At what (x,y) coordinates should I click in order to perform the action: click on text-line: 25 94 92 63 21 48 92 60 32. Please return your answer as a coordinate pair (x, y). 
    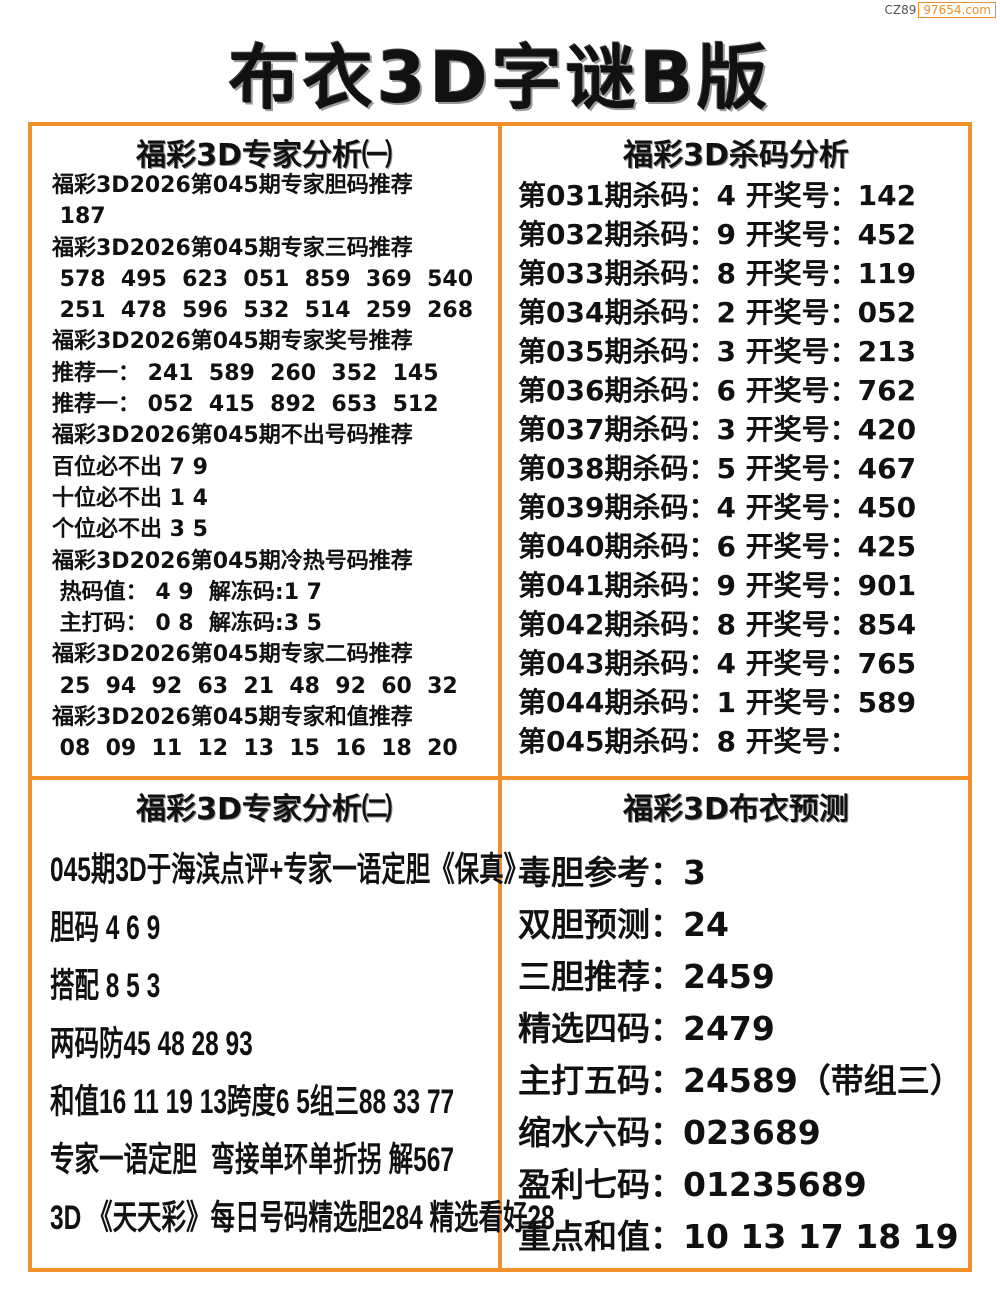
    Looking at the image, I should click on (255, 686).